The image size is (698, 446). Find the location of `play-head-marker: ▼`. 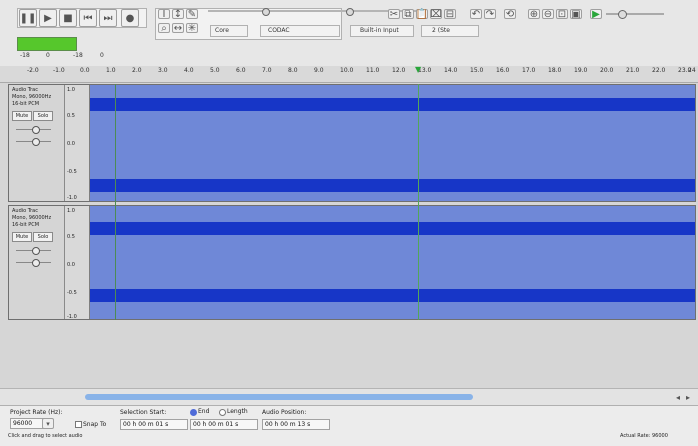

play-head-marker: ▼ is located at coordinates (418, 69).